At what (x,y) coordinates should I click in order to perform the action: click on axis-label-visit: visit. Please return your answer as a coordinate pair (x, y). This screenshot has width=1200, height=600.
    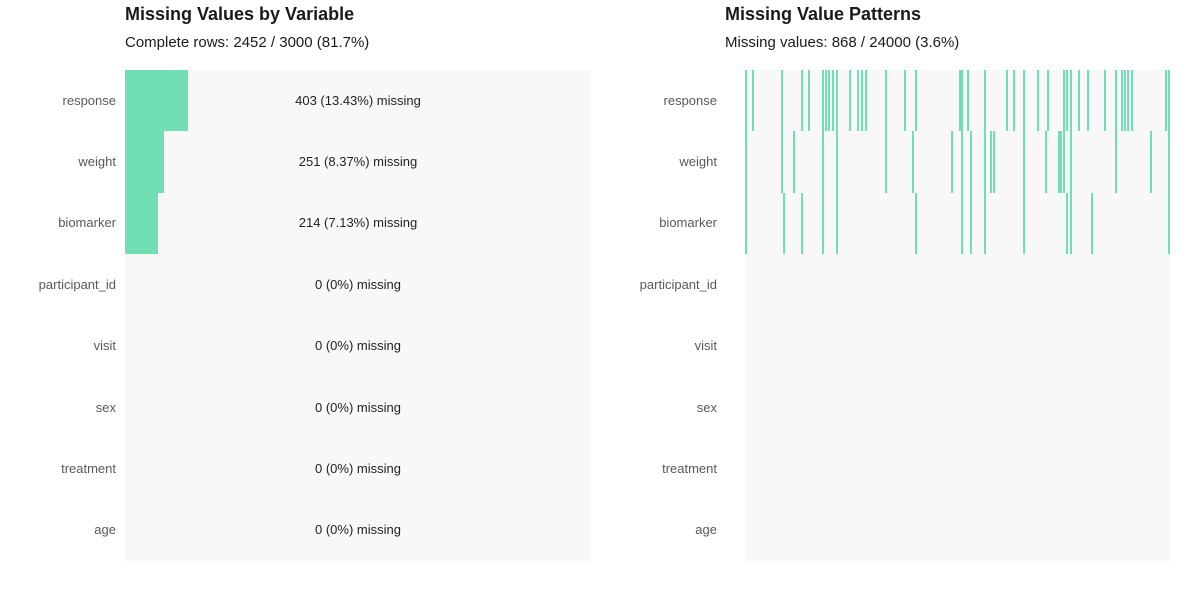
    Looking at the image, I should click on (104, 346).